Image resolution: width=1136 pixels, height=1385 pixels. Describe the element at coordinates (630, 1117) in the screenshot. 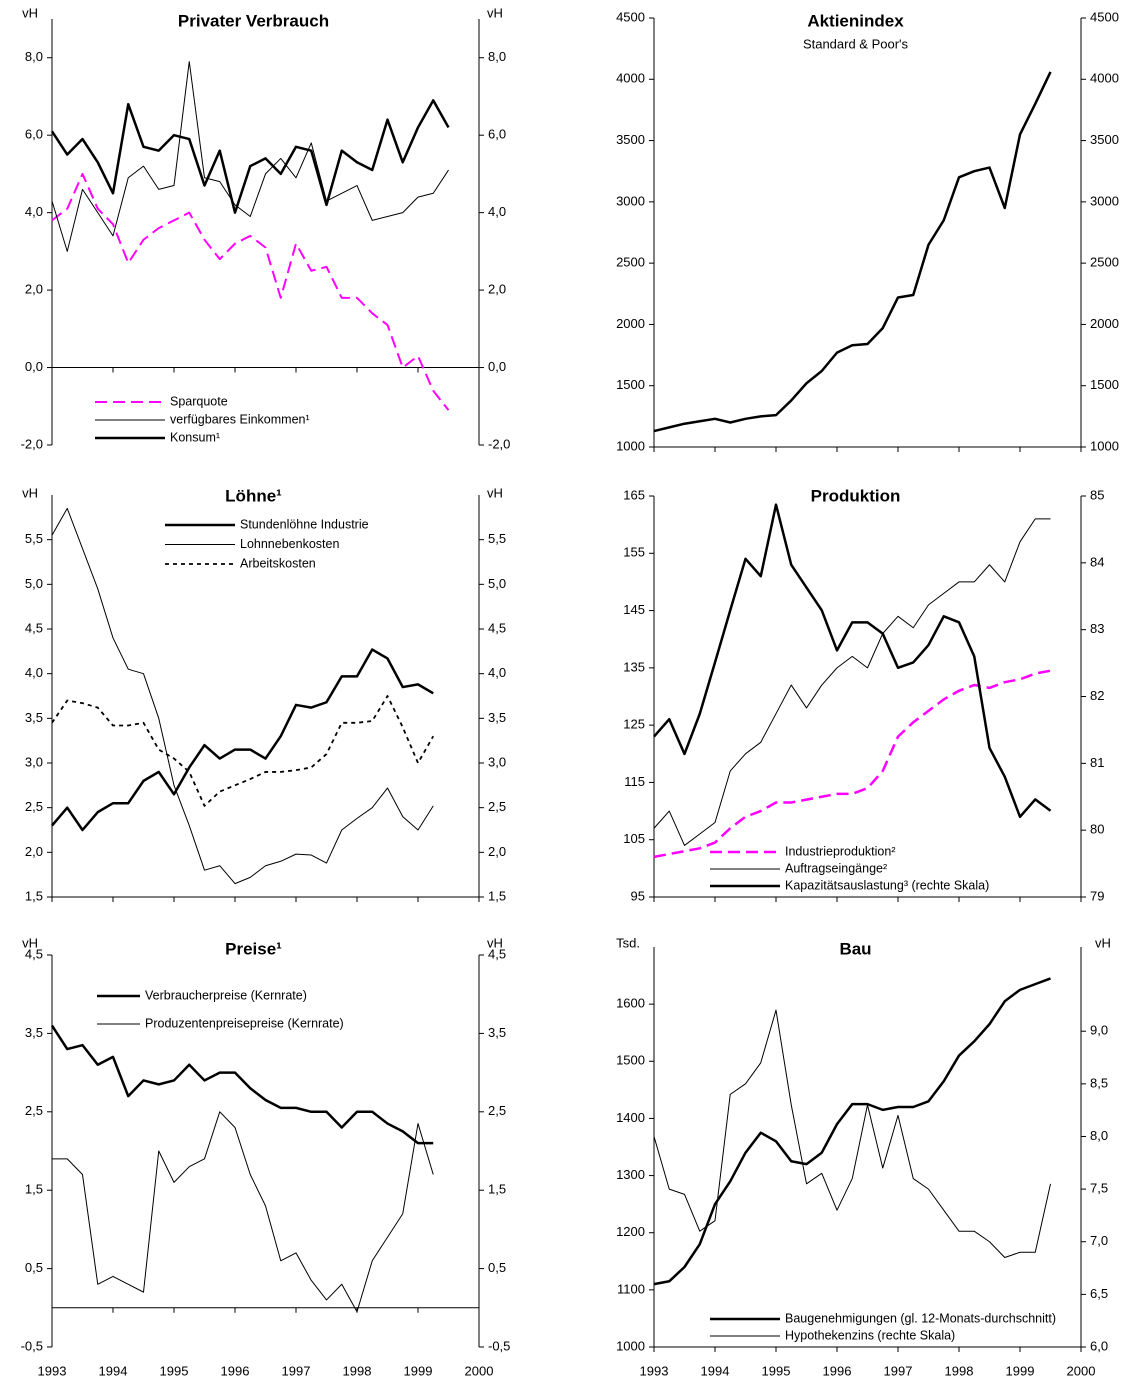

I see `y-tick-label: 1400` at that location.